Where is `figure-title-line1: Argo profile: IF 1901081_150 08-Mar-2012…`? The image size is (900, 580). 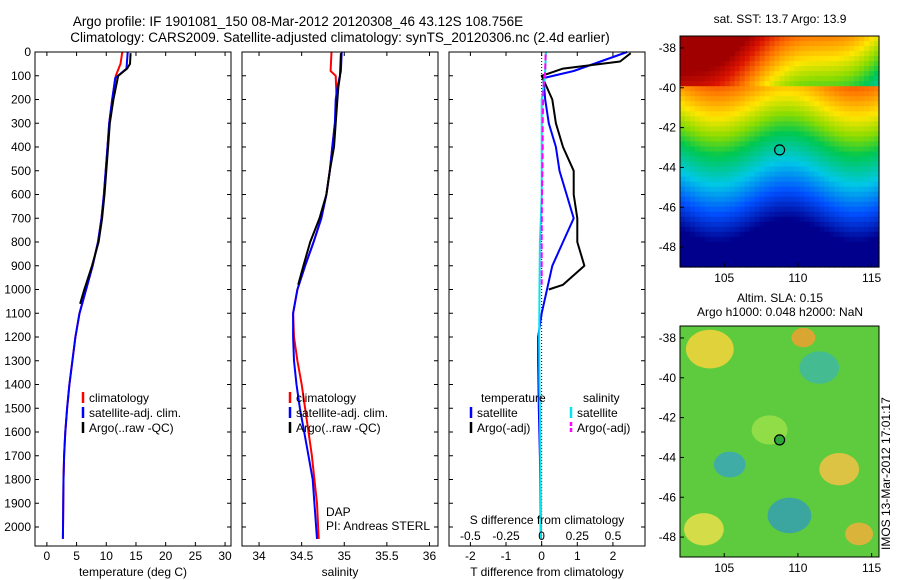
figure-title-line1: Argo profile: IF 1901081_150 08-Mar-2012… is located at coordinates (298, 21).